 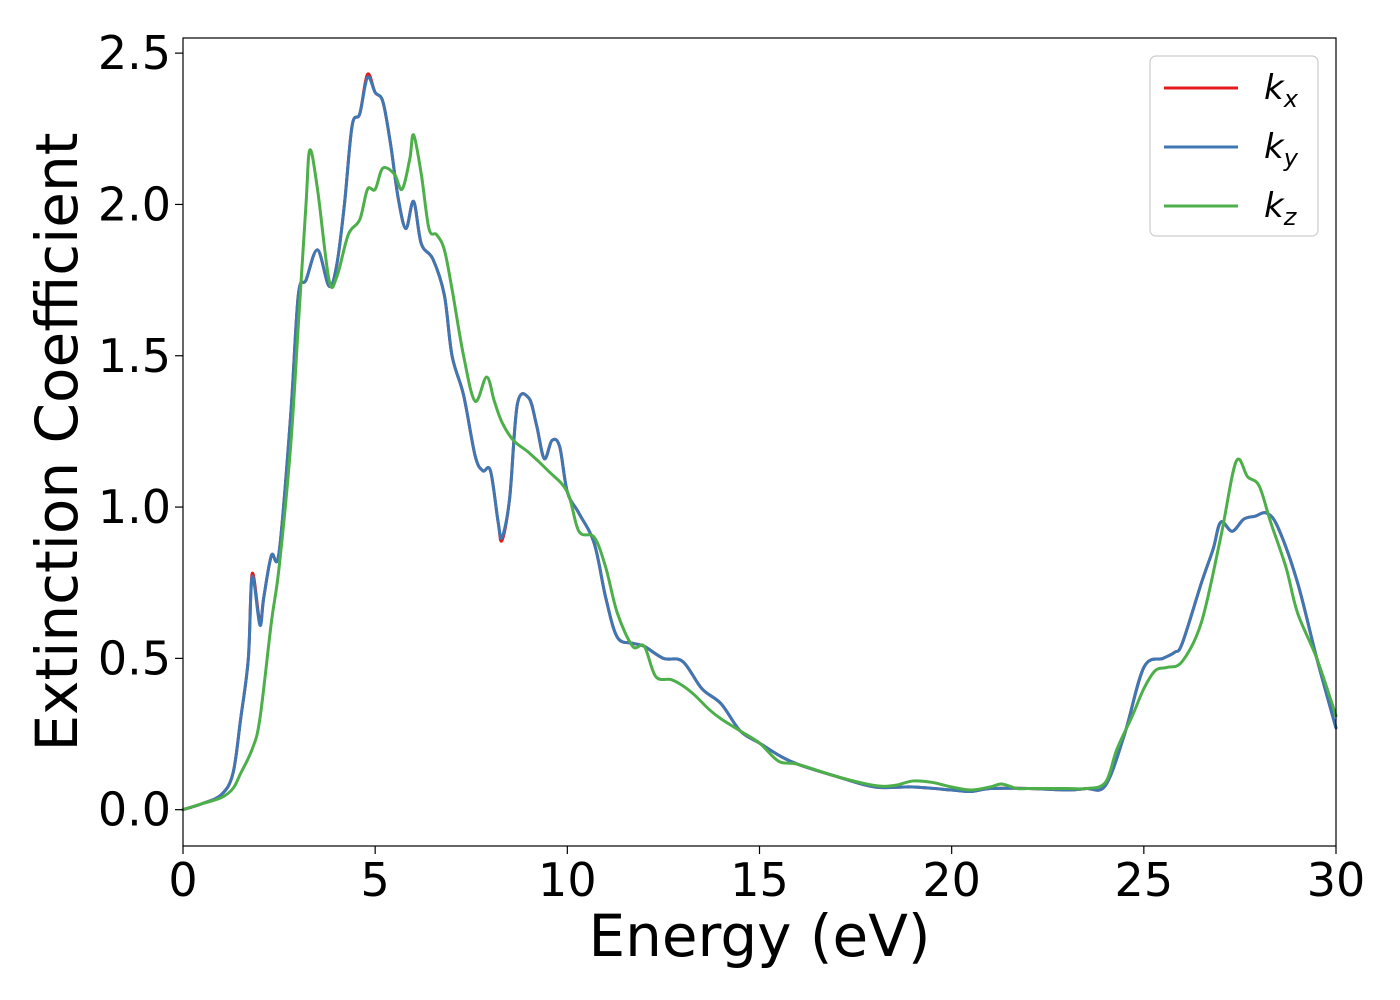 I want to click on y-tick-label: 1.5, so click(x=134, y=356).